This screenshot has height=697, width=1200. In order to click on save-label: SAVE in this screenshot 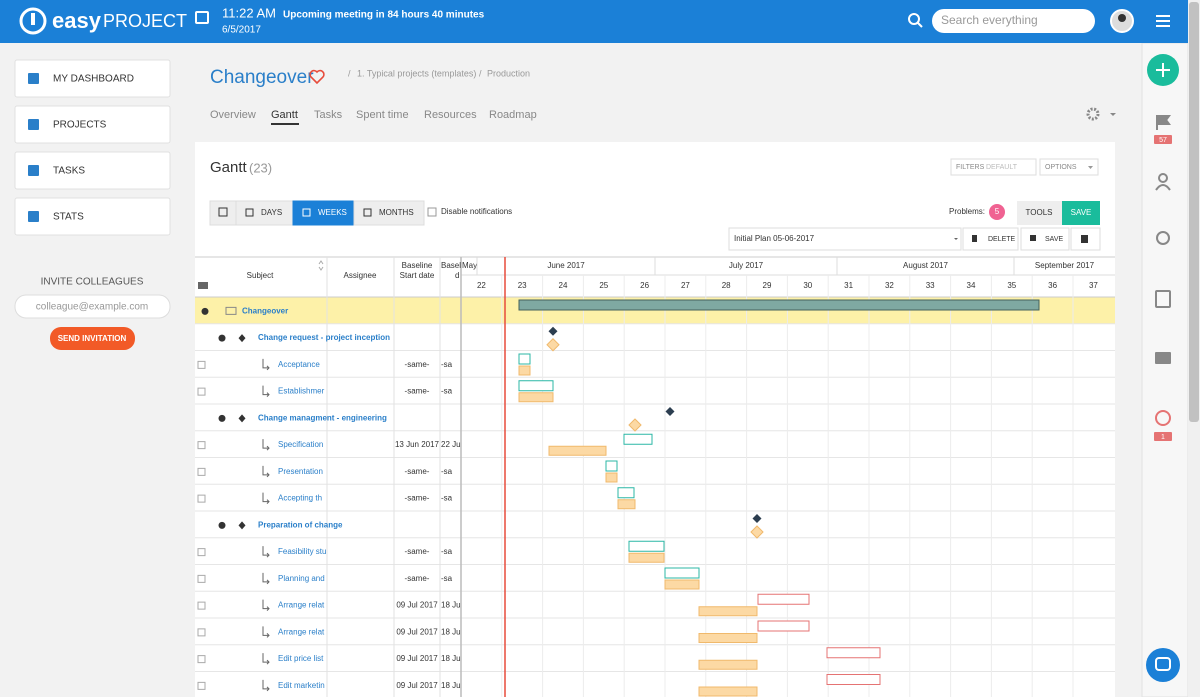, I will do `click(1081, 212)`.